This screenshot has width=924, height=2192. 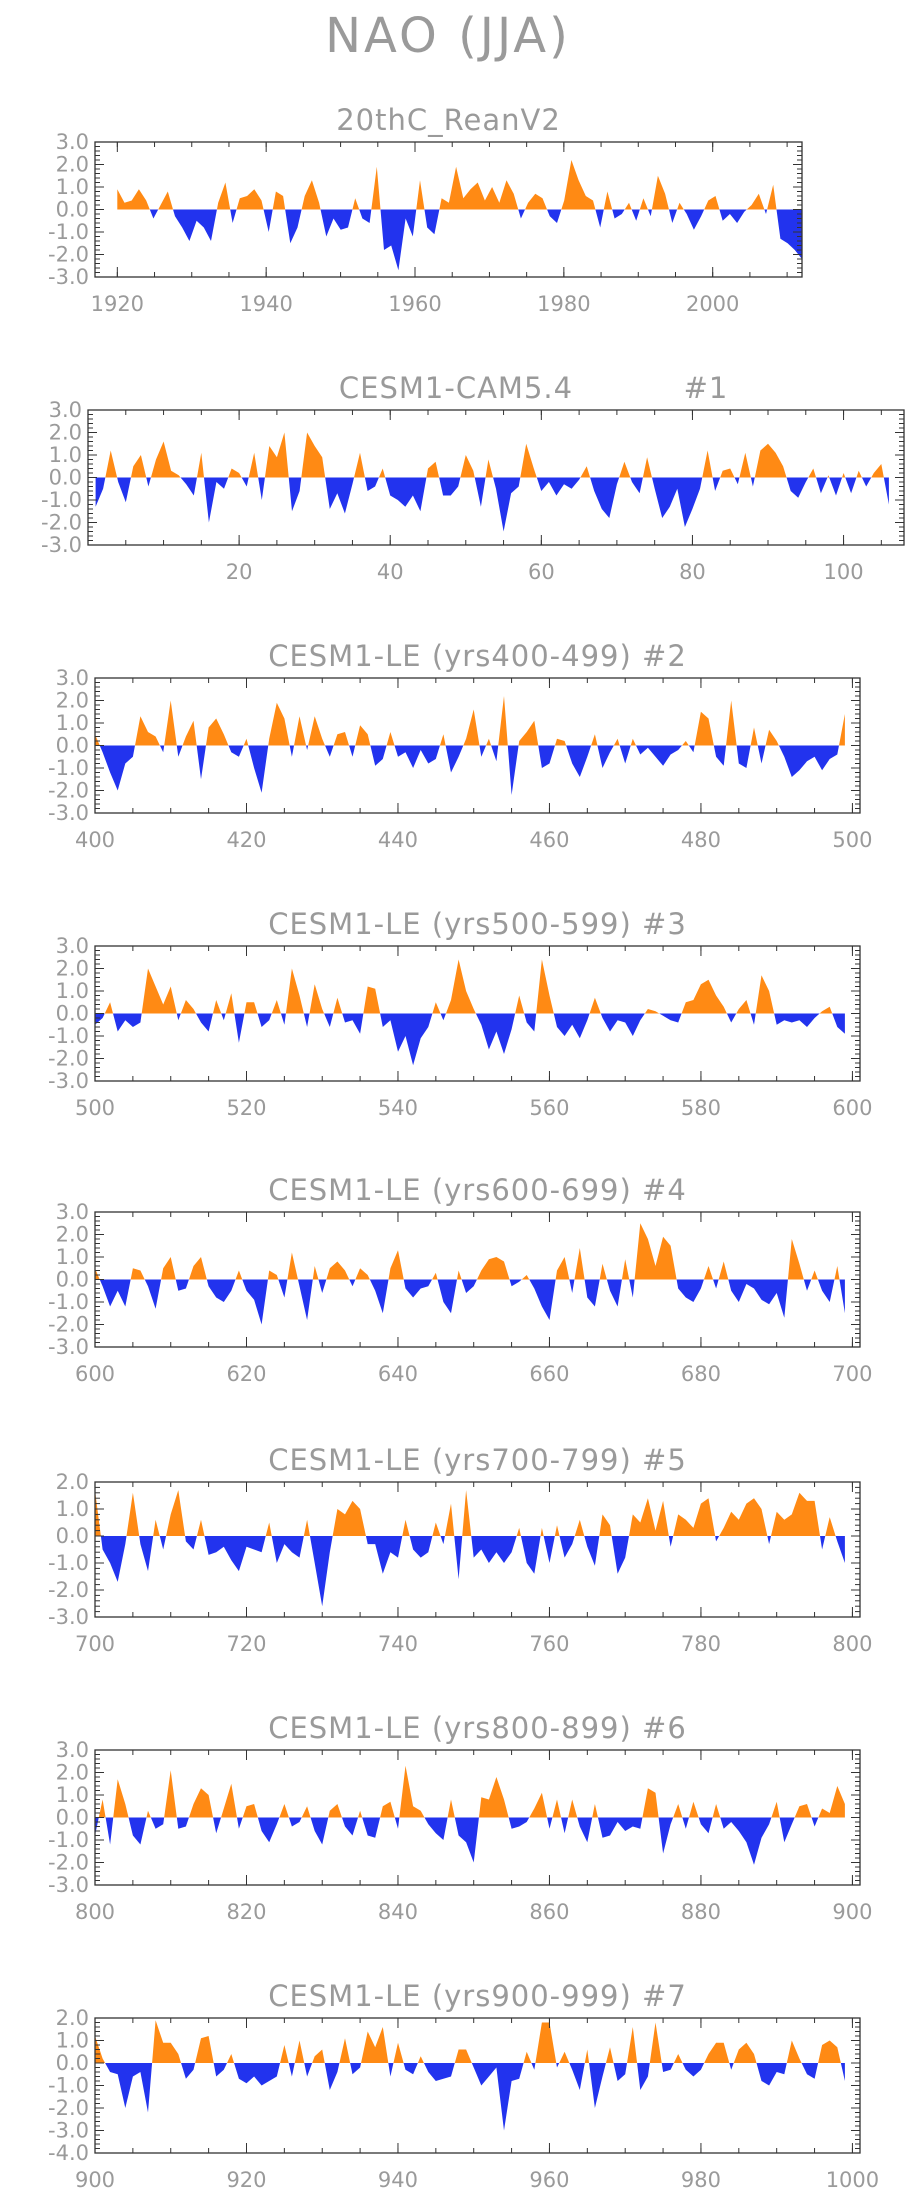 What do you see at coordinates (414, 304) in the screenshot?
I see `x-tick-label: 1960` at bounding box center [414, 304].